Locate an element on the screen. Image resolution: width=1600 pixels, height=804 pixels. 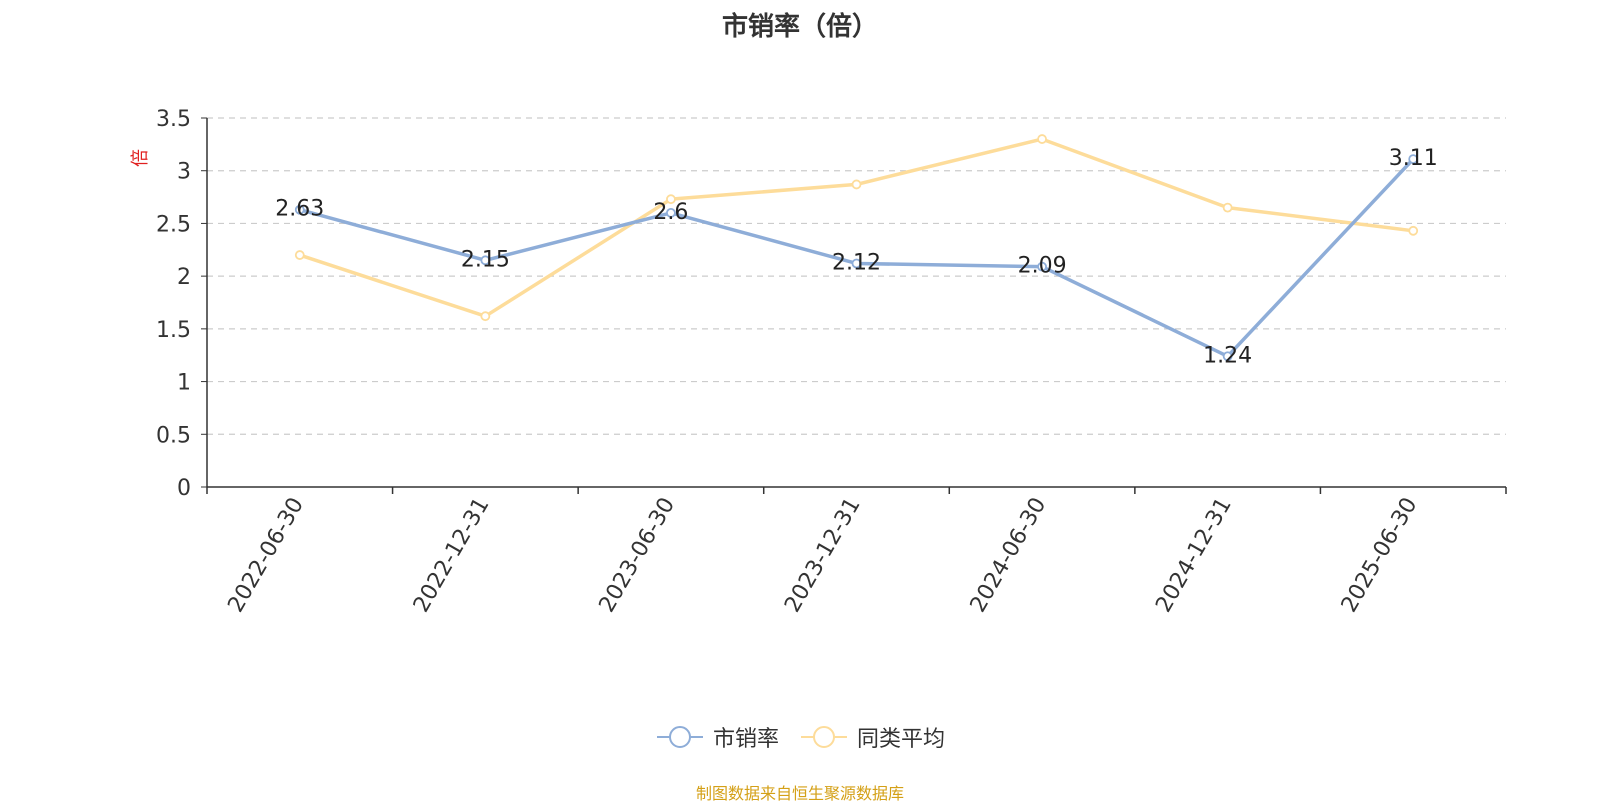
x-tick-label: 2024-06-30 is located at coordinates (1009, 555).